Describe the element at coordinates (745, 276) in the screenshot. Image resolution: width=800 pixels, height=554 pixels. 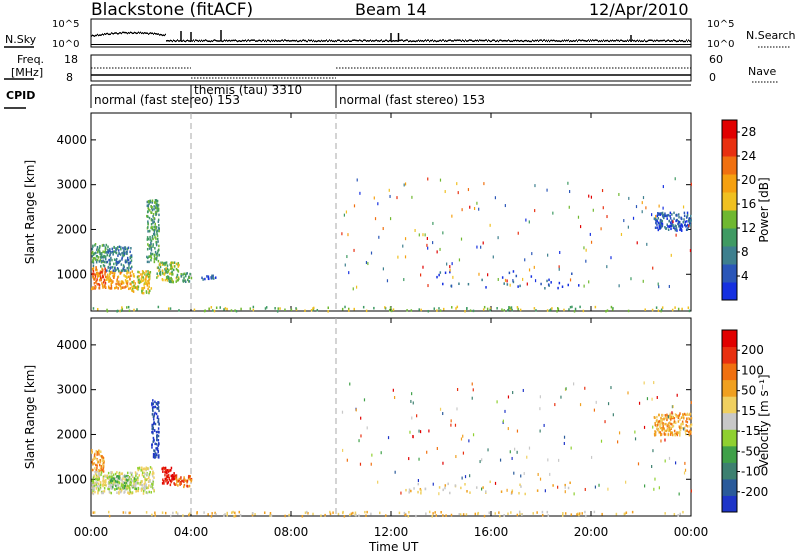
I see `colorbar-tick-label: 4` at that location.